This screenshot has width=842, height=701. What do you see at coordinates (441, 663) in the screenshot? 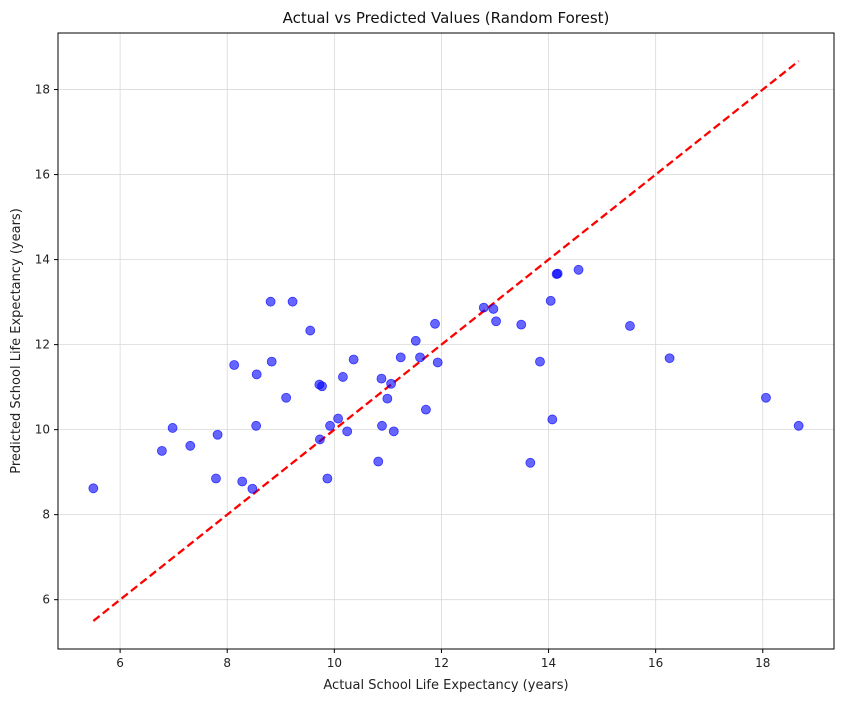
I see `x-tick-label: 12` at bounding box center [441, 663].